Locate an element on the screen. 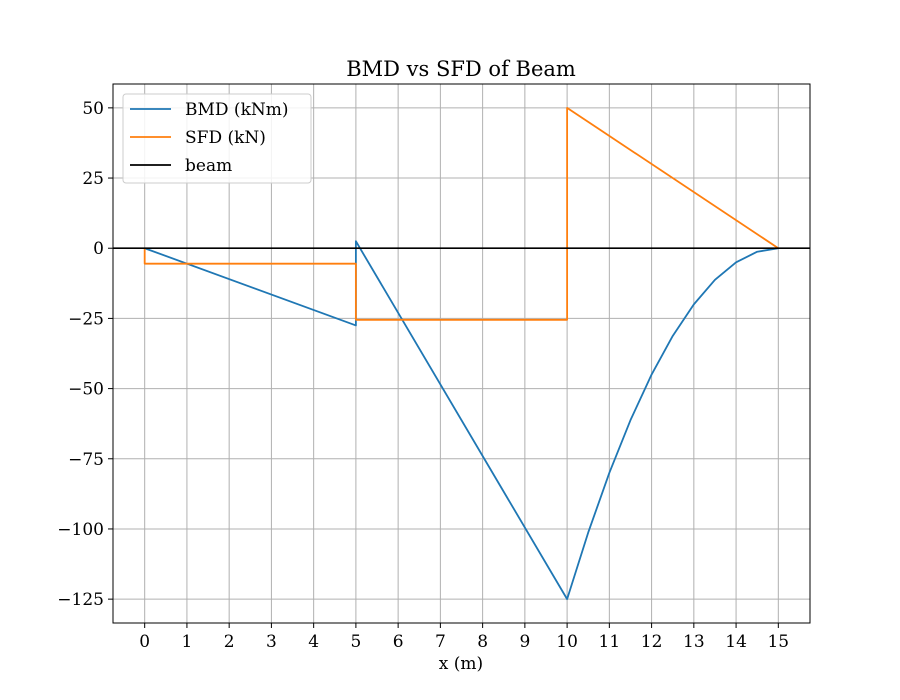 The height and width of the screenshot is (700, 900). y-tick-label: 0 is located at coordinates (98, 249).